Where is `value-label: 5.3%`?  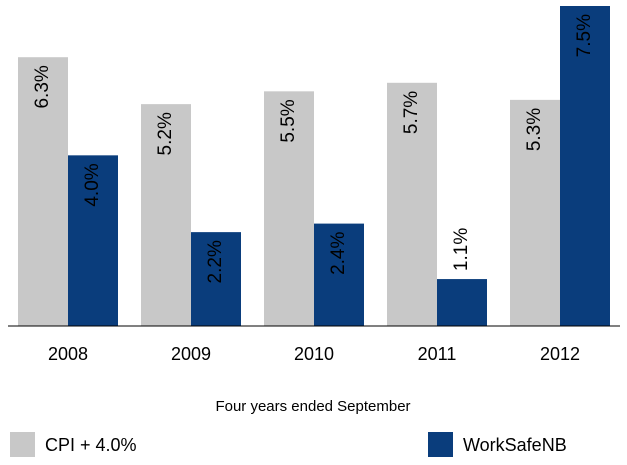 value-label: 5.3% is located at coordinates (534, 129).